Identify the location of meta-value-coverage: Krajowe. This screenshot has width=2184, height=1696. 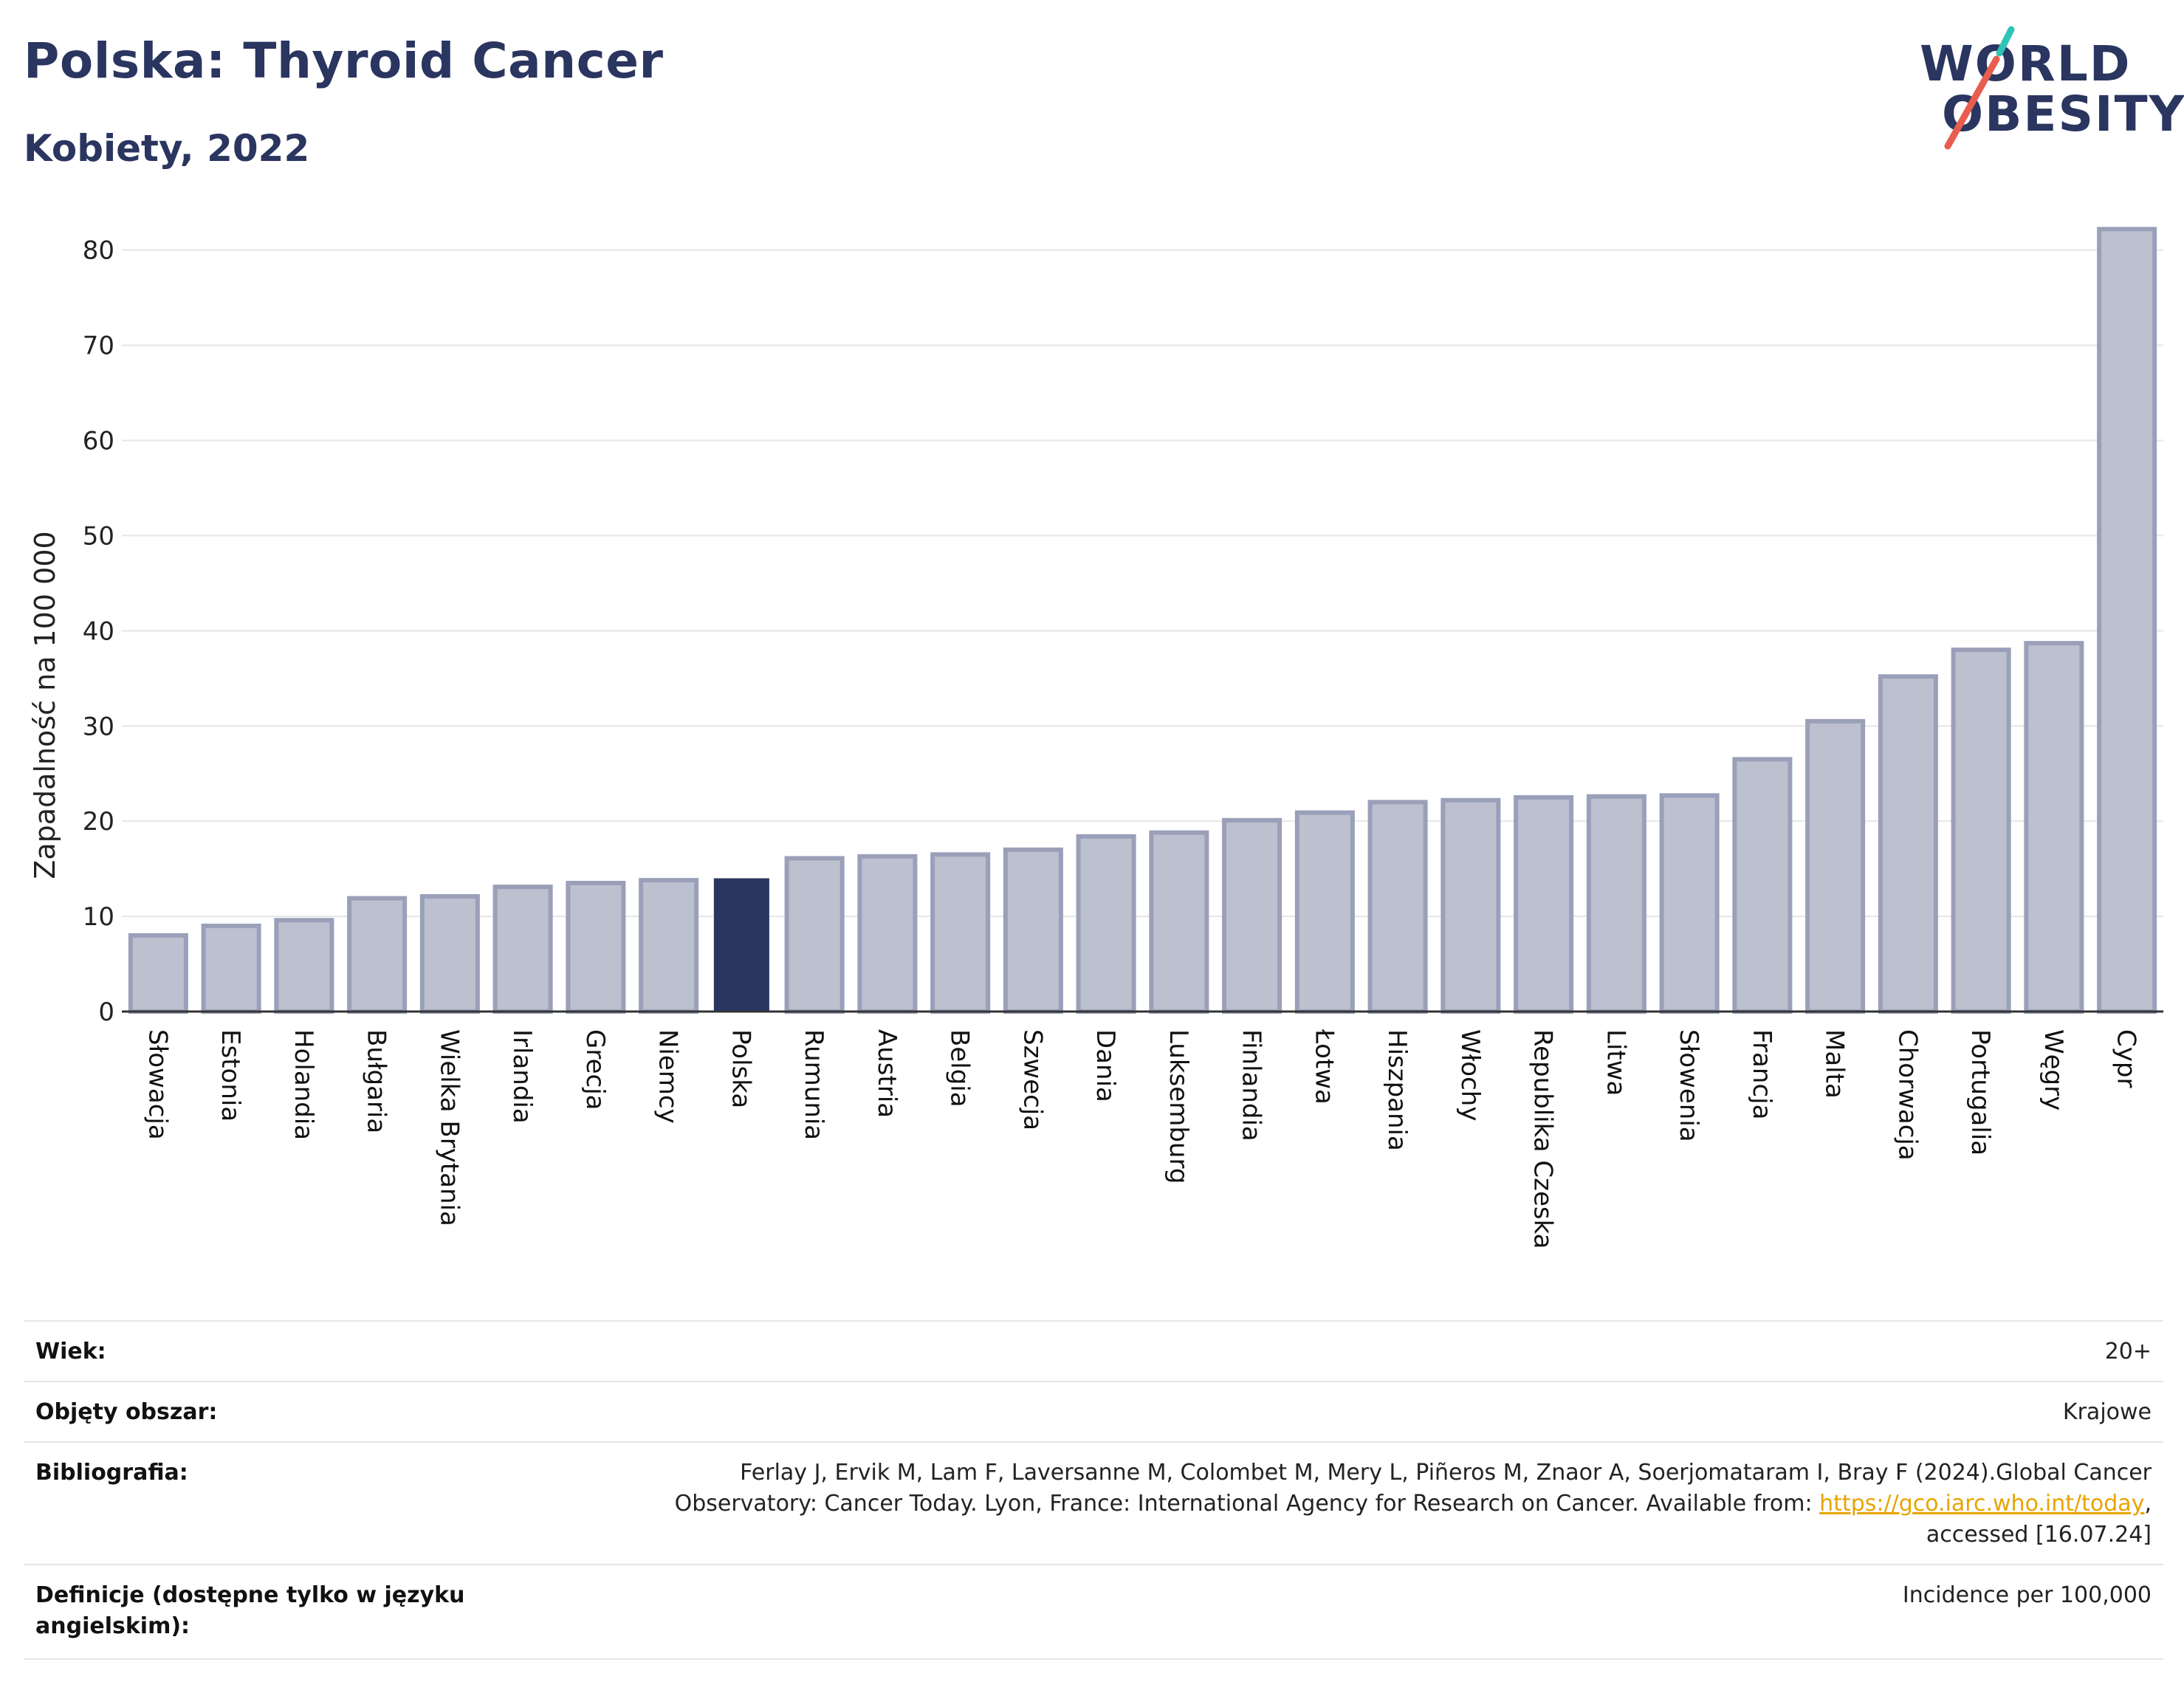
(2107, 1412).